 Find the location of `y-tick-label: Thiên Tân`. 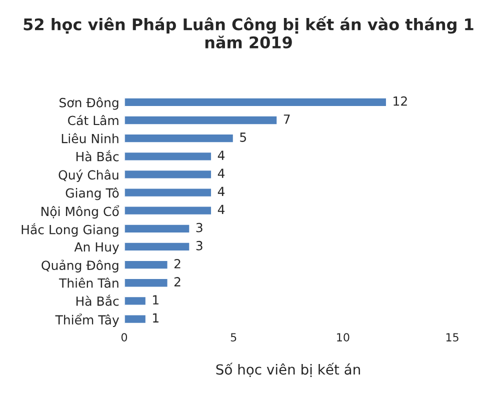

y-tick-label: Thiên Tân is located at coordinates (88, 283).